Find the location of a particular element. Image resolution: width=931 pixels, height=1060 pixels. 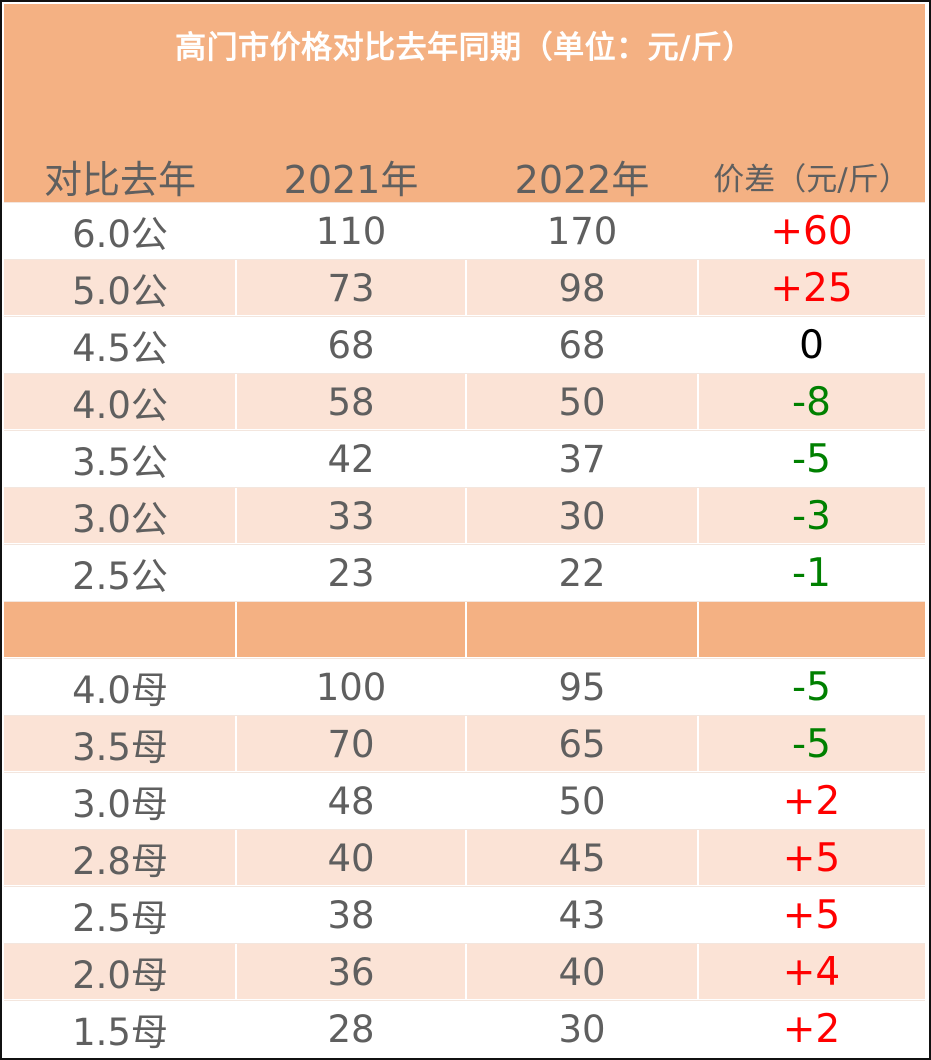

header-2022: 2022年 is located at coordinates (582, 179).